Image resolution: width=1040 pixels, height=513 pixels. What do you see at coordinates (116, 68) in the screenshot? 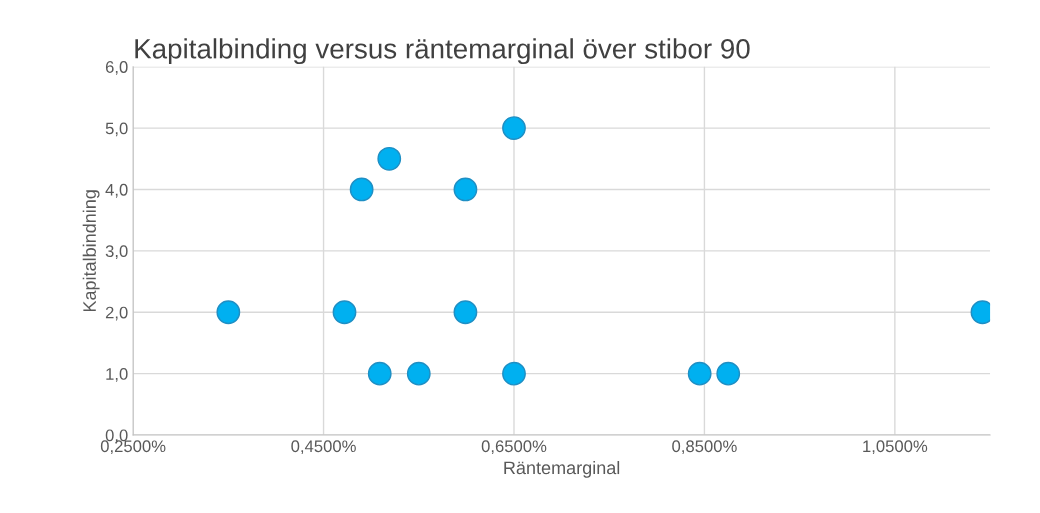
I see `y-tick-label: 6,0` at bounding box center [116, 68].